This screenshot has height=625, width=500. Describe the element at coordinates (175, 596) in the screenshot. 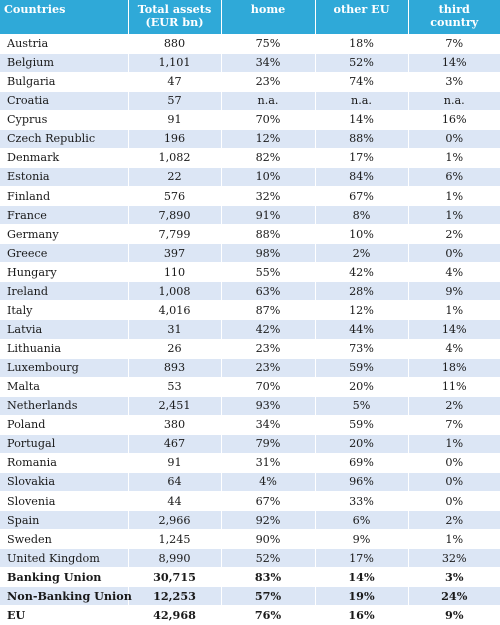

I see `total-assets-cell: 12,253` at that location.